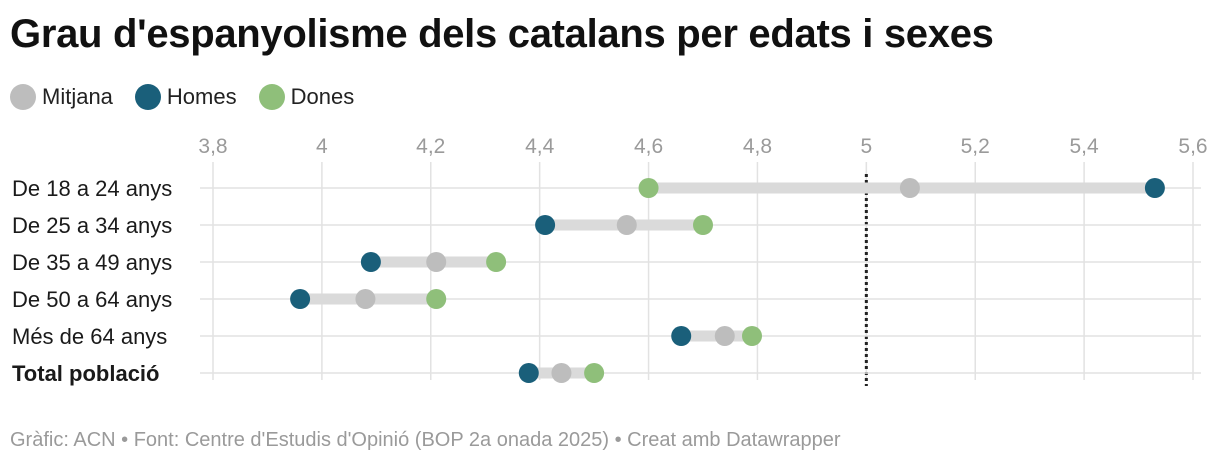 This screenshot has width=1220, height=464. I want to click on legend-label-dones: Dones, so click(322, 96).